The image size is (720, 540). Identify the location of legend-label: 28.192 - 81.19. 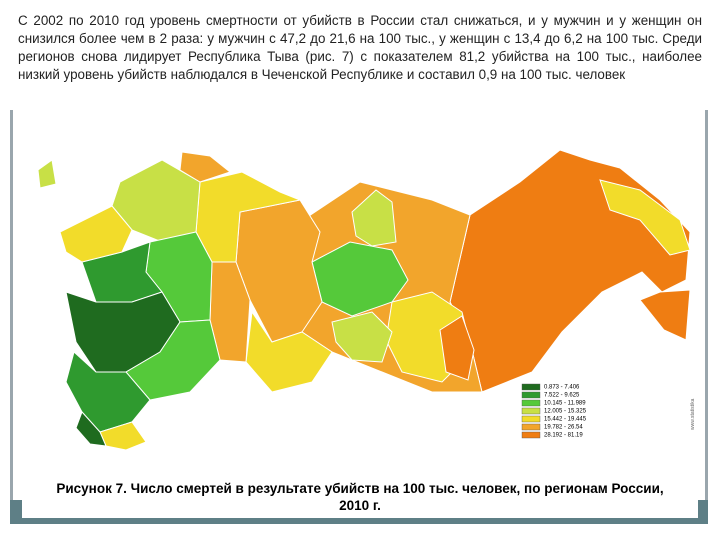
(563, 436).